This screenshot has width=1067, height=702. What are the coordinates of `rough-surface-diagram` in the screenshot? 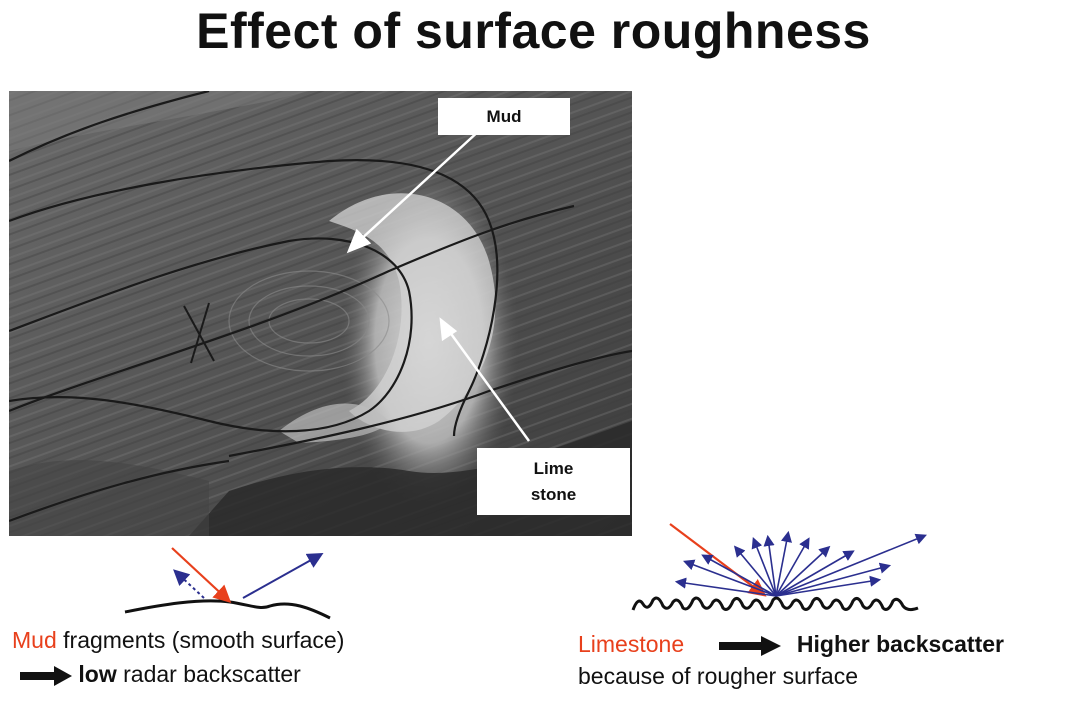 It's located at (779, 567).